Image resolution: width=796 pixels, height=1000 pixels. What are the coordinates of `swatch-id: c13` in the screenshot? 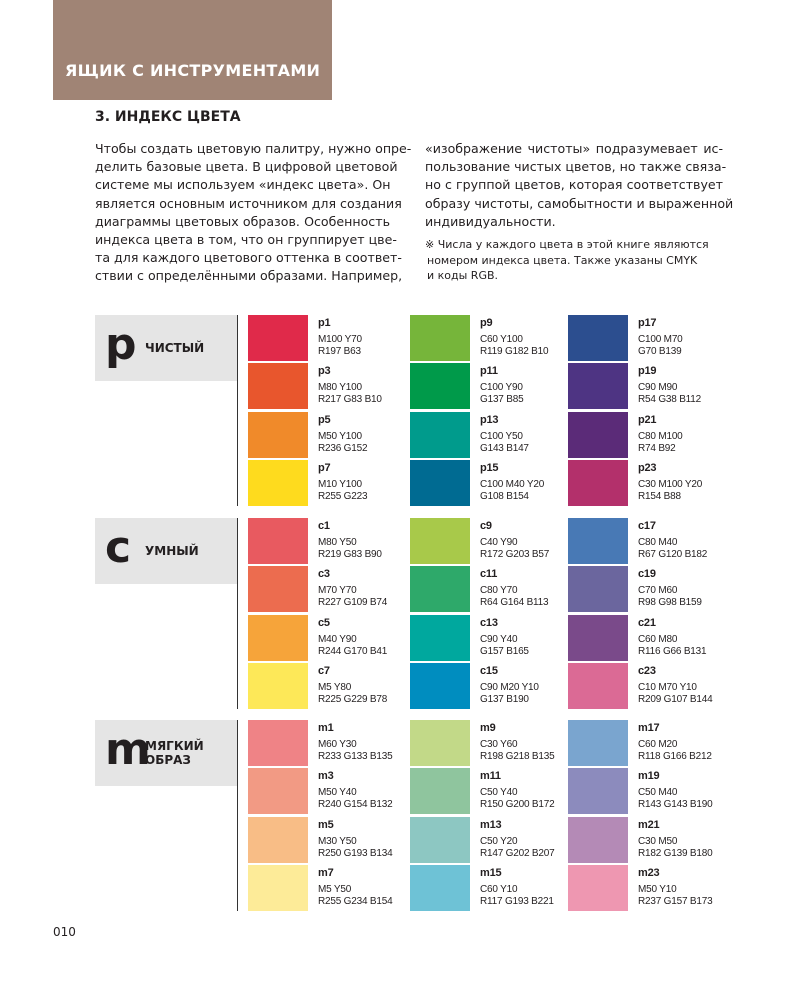 It's located at (489, 622).